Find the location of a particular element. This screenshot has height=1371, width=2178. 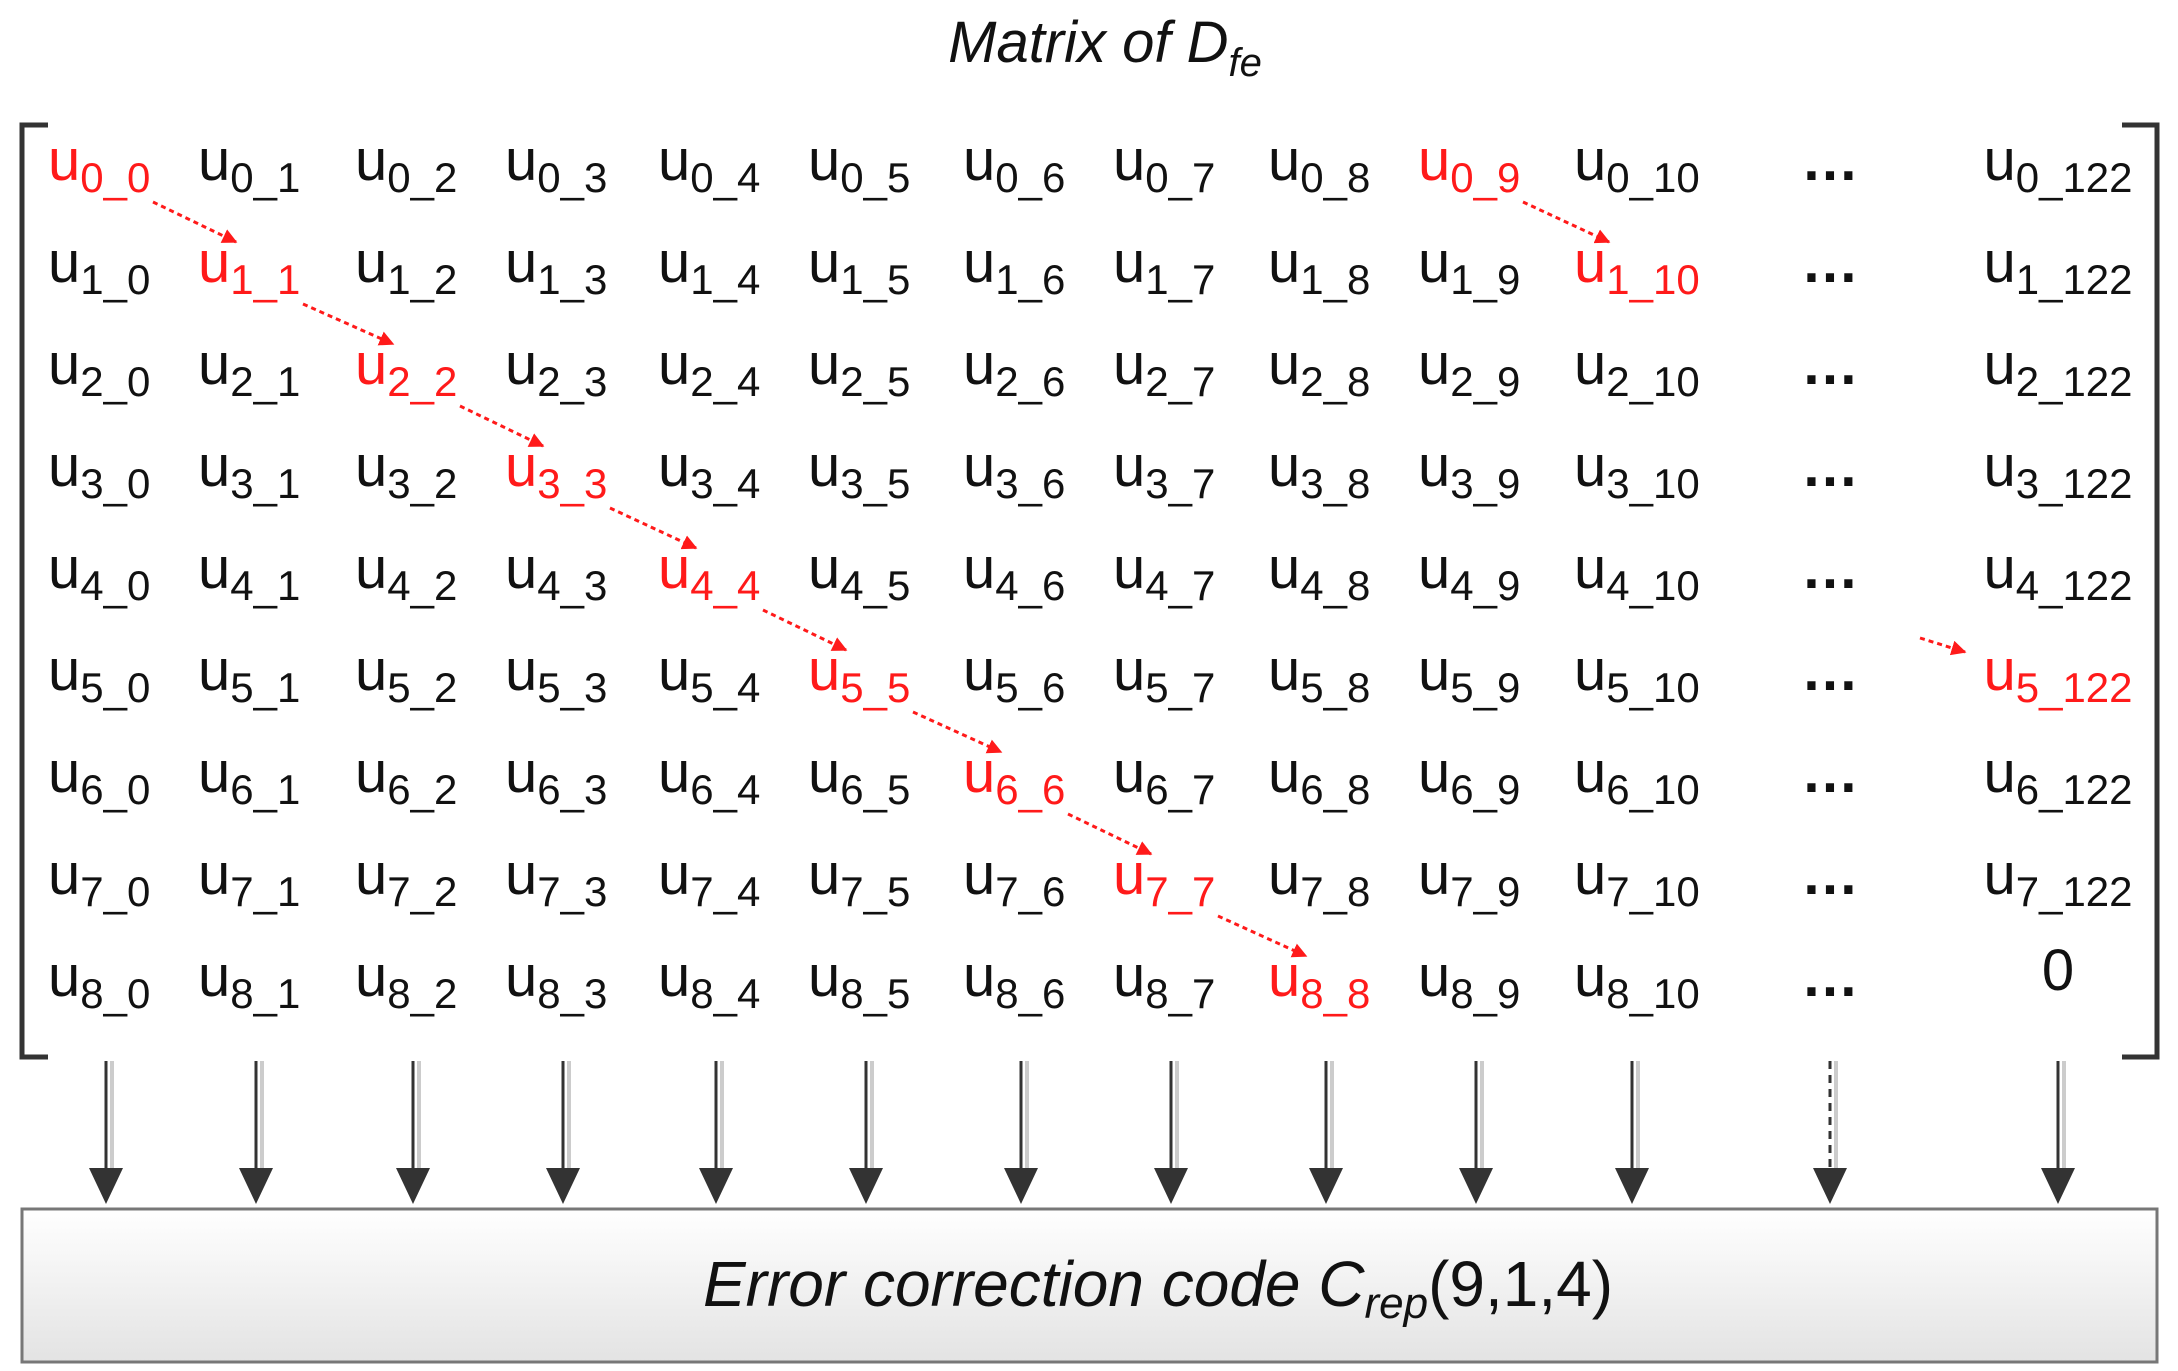

matrix-cell: u0_3 is located at coordinates (556, 164).